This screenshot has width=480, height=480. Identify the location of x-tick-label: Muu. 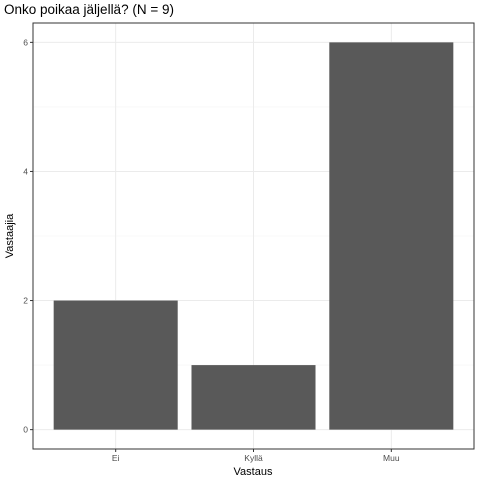
(391, 458).